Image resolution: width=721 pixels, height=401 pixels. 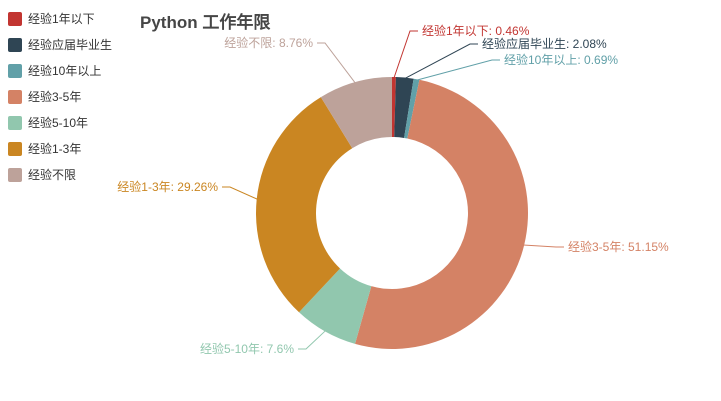 What do you see at coordinates (561, 59) in the screenshot?
I see `slice-label: 经验10年以上: 0.69%` at bounding box center [561, 59].